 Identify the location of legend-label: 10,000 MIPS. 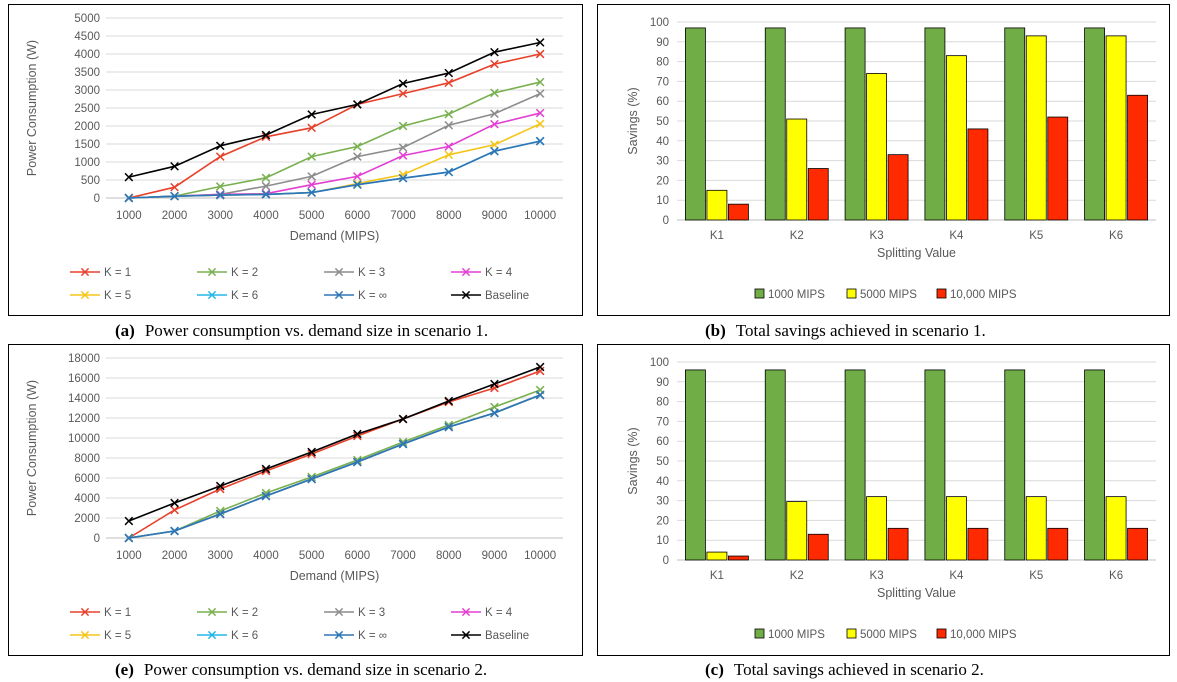
(983, 295).